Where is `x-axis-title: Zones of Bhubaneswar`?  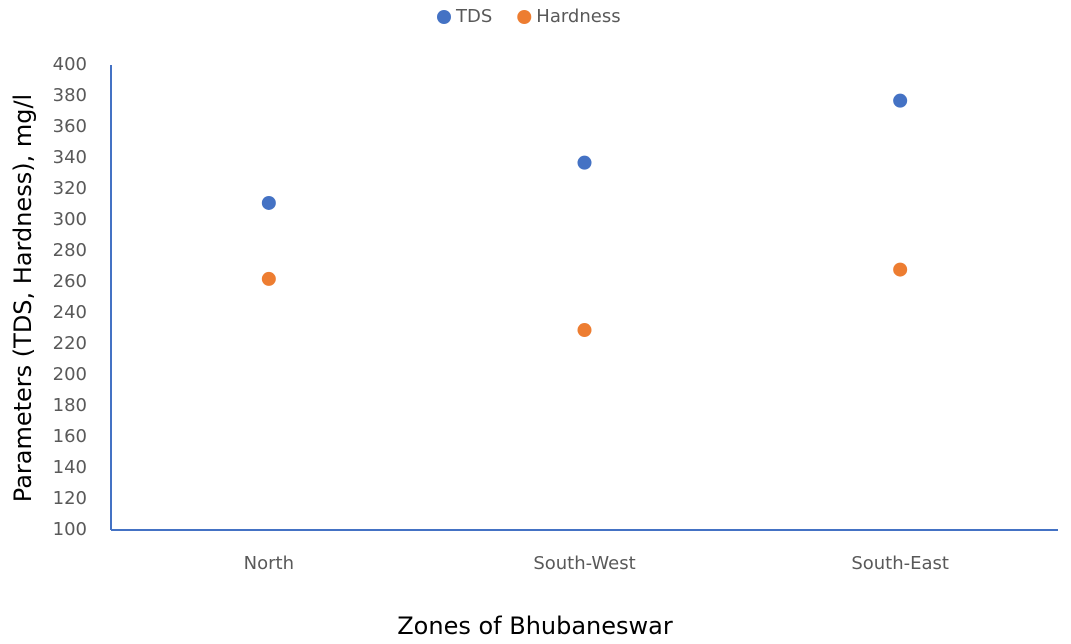 x-axis-title: Zones of Bhubaneswar is located at coordinates (535, 626).